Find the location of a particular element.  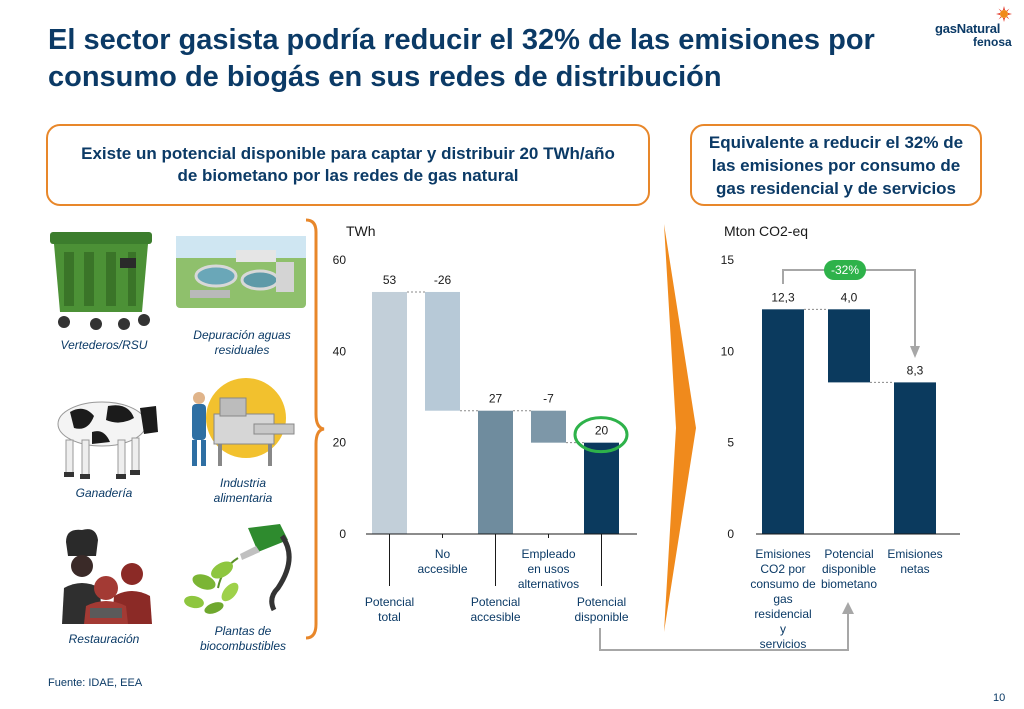

category-label-4: Potencial disponible is located at coordinates (601, 609).